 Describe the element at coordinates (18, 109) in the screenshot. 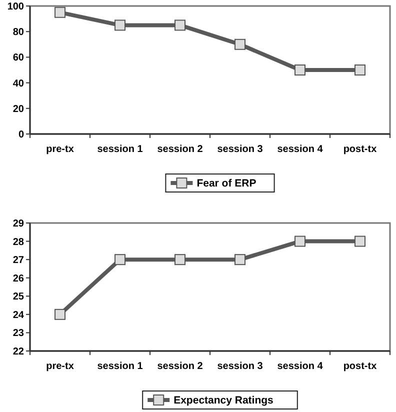

I see `y-tick-label: 20` at that location.